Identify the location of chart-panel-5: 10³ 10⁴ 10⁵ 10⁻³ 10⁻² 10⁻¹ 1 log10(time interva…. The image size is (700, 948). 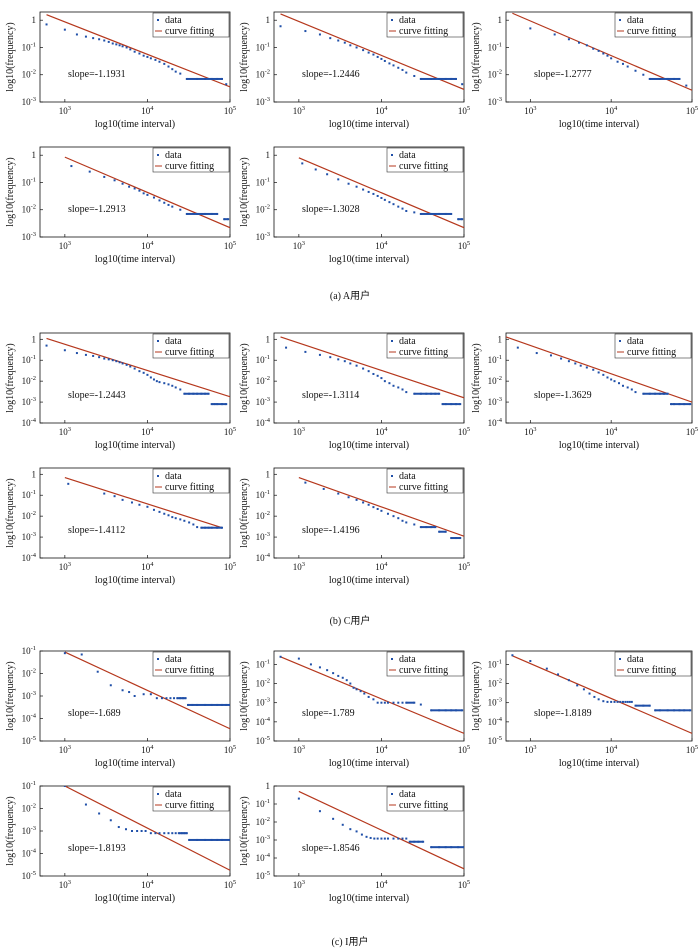
(354, 205).